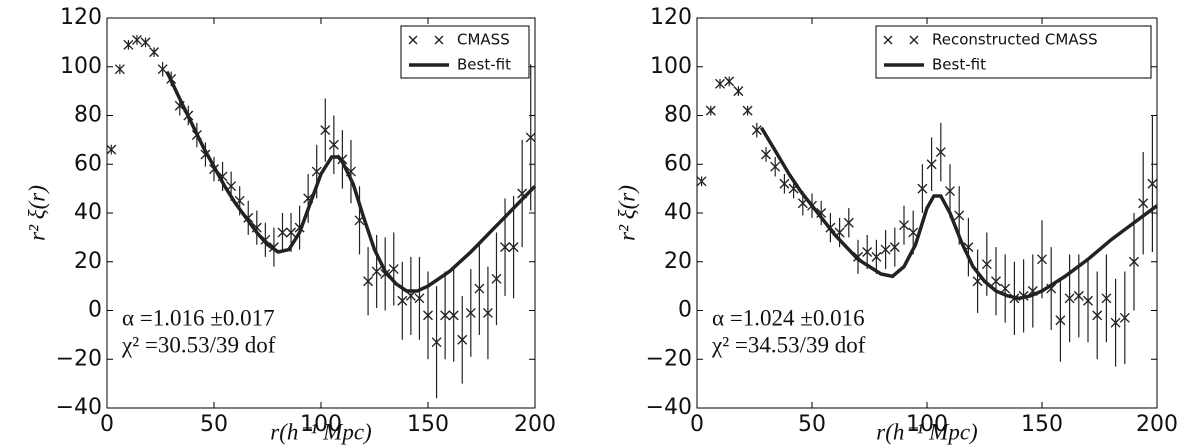 This screenshot has height=447, width=1179. I want to click on y-tick-label: 100, so click(81, 66).